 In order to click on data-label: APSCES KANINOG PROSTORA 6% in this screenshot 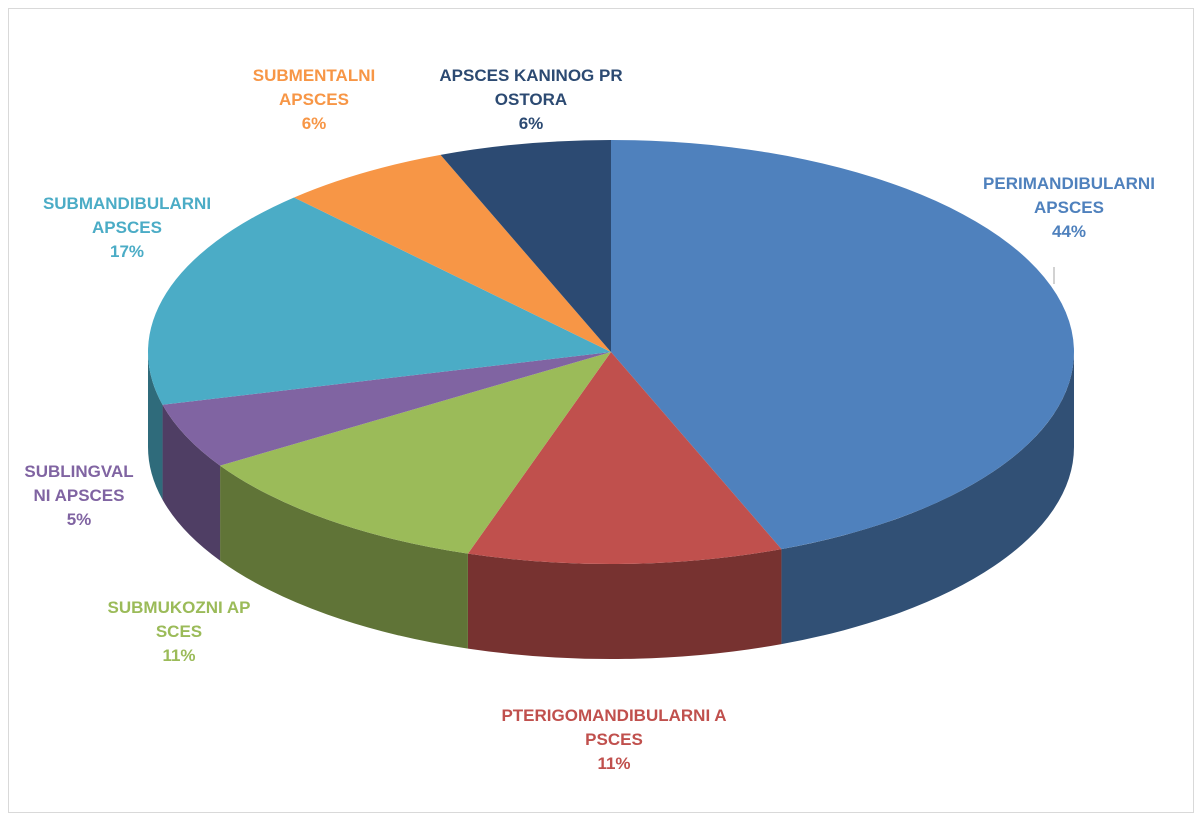, I will do `click(531, 100)`.